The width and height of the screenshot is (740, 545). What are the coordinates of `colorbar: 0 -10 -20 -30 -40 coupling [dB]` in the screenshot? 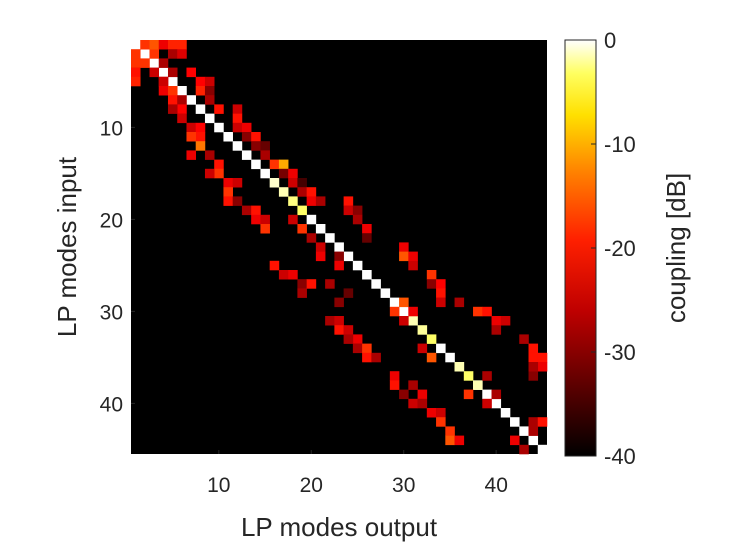 It's located at (627, 248).